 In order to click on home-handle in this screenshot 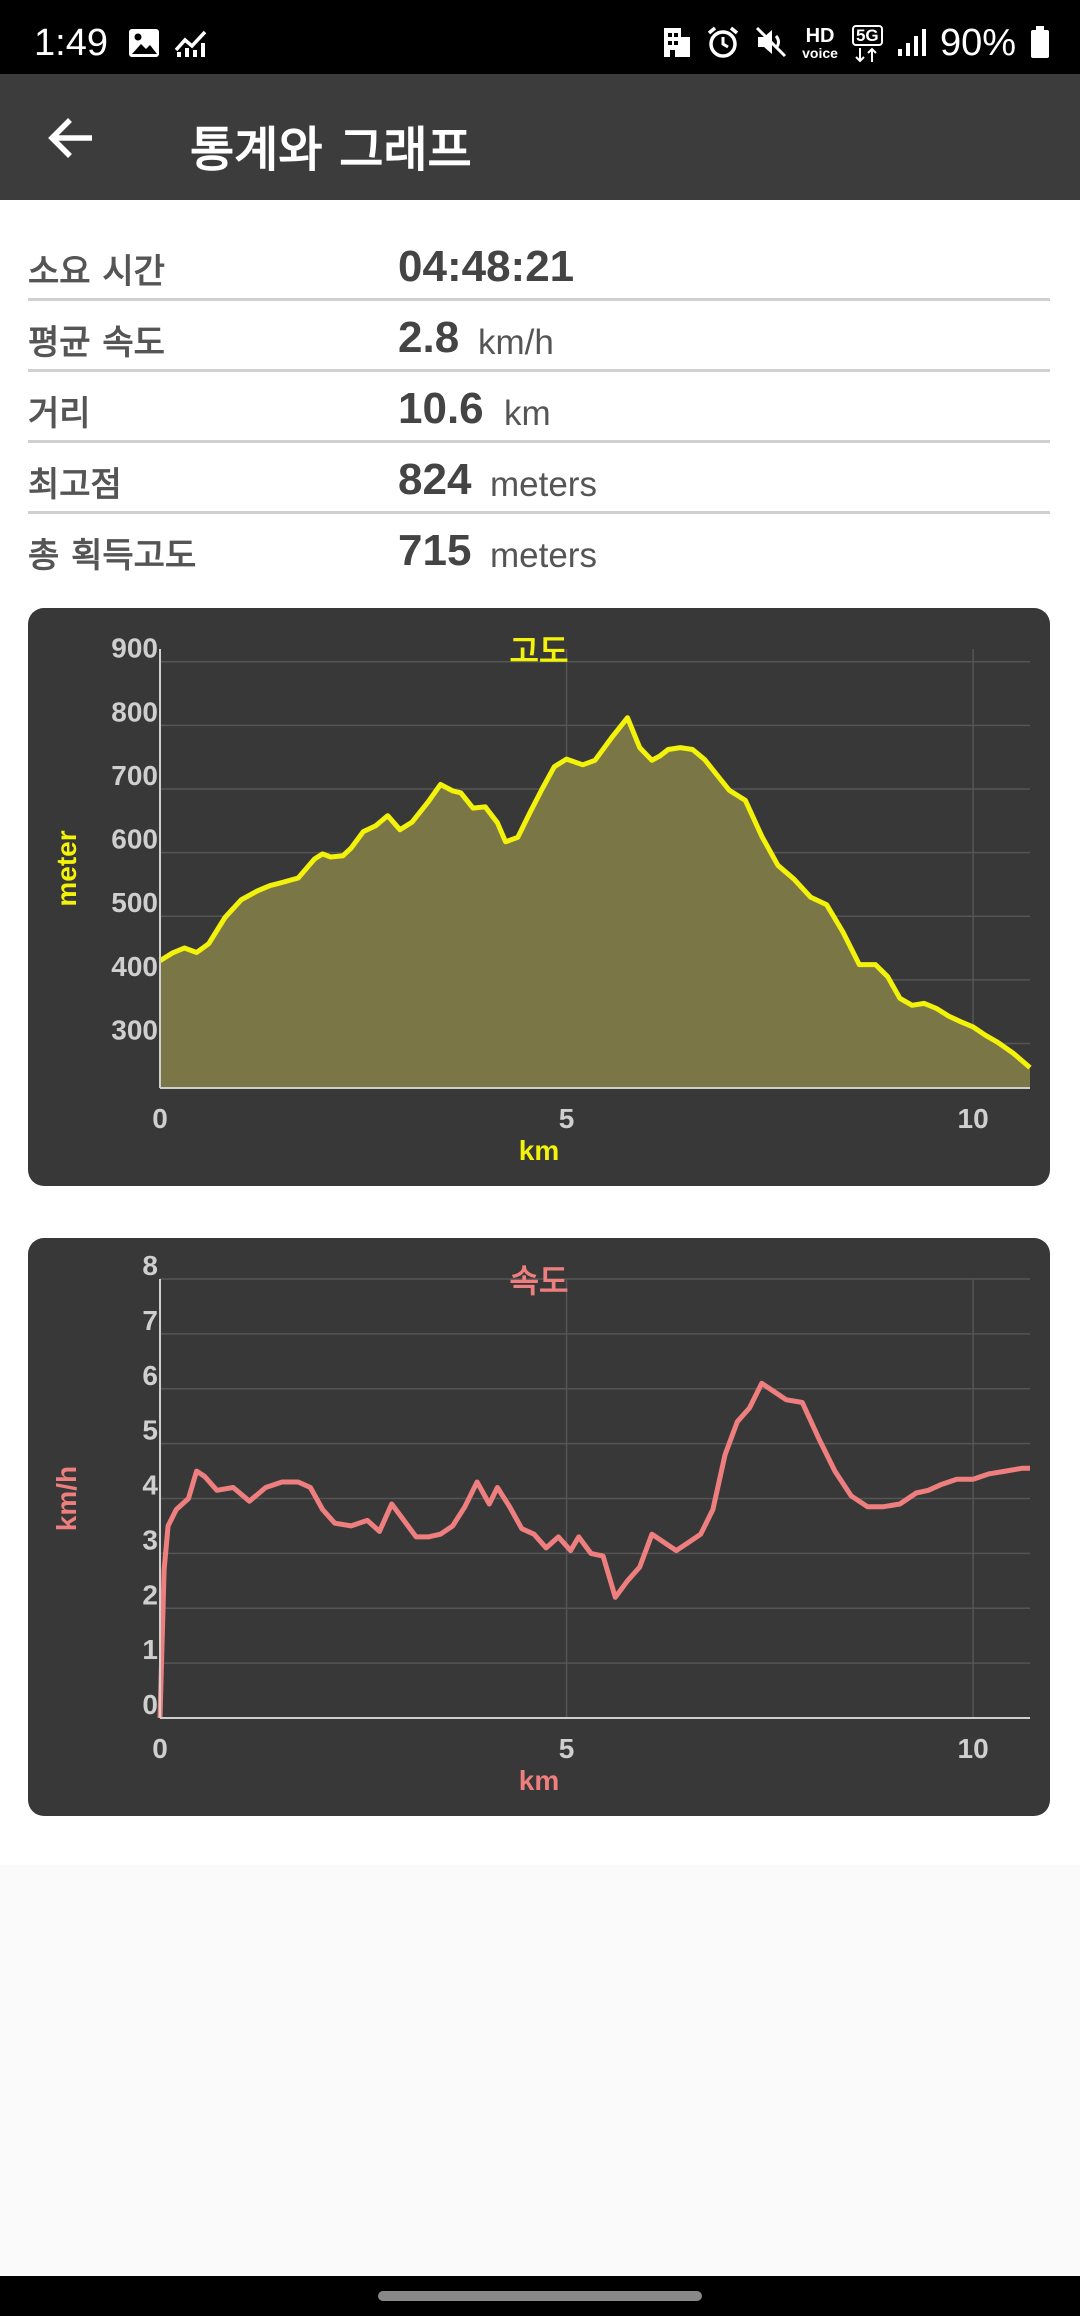, I will do `click(540, 2296)`.